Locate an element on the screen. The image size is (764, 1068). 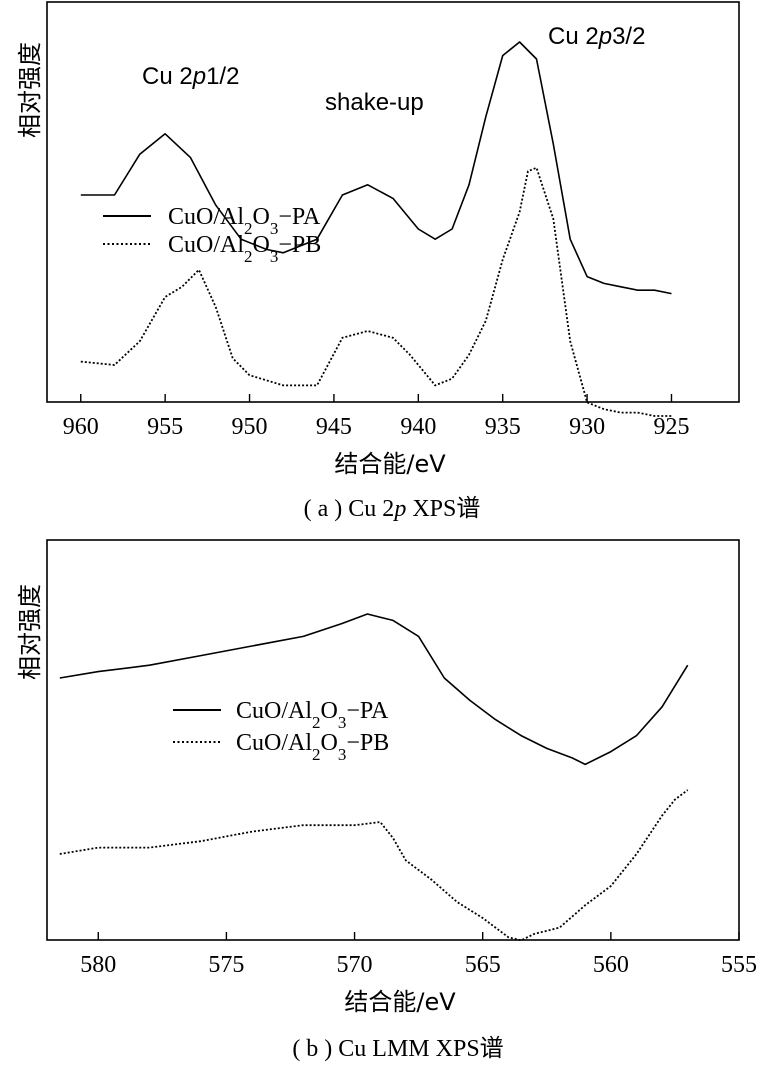
x-tick-label: 565 is located at coordinates (483, 965).